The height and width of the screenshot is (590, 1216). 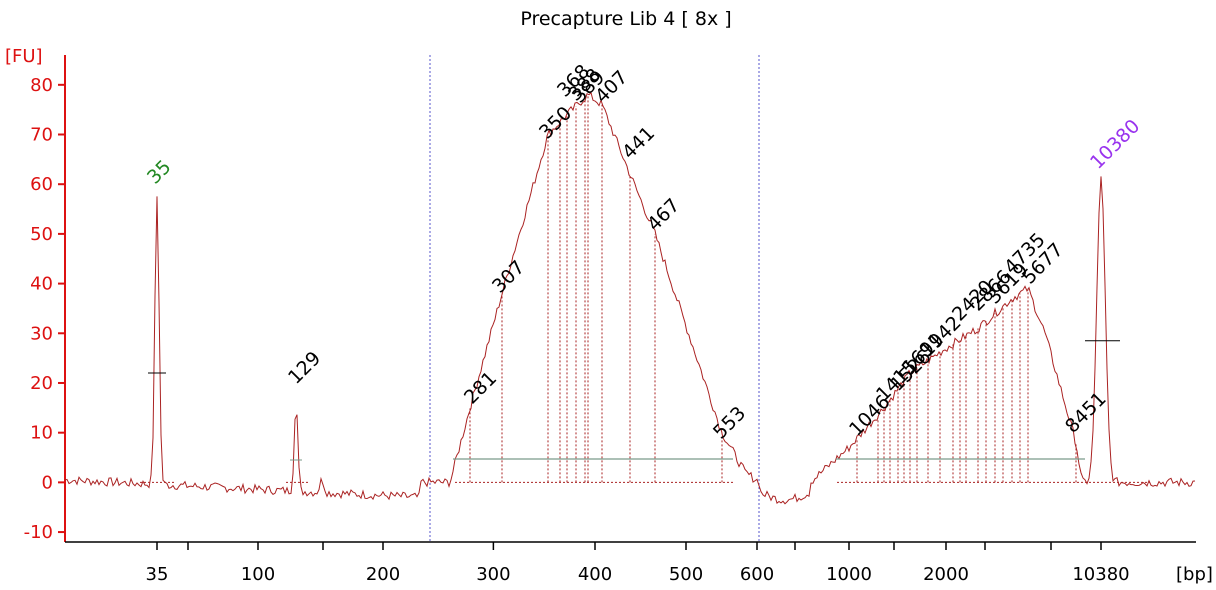 What do you see at coordinates (38, 532) in the screenshot?
I see `y-tick-label: -10` at bounding box center [38, 532].